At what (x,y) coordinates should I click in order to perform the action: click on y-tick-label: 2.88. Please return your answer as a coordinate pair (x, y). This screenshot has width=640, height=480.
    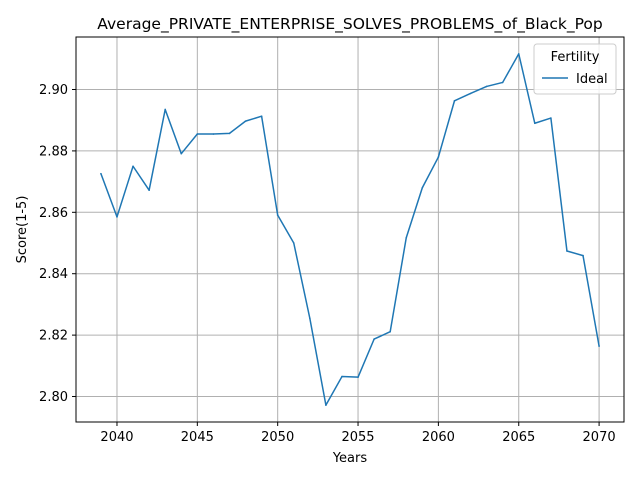
    Looking at the image, I should click on (53, 151).